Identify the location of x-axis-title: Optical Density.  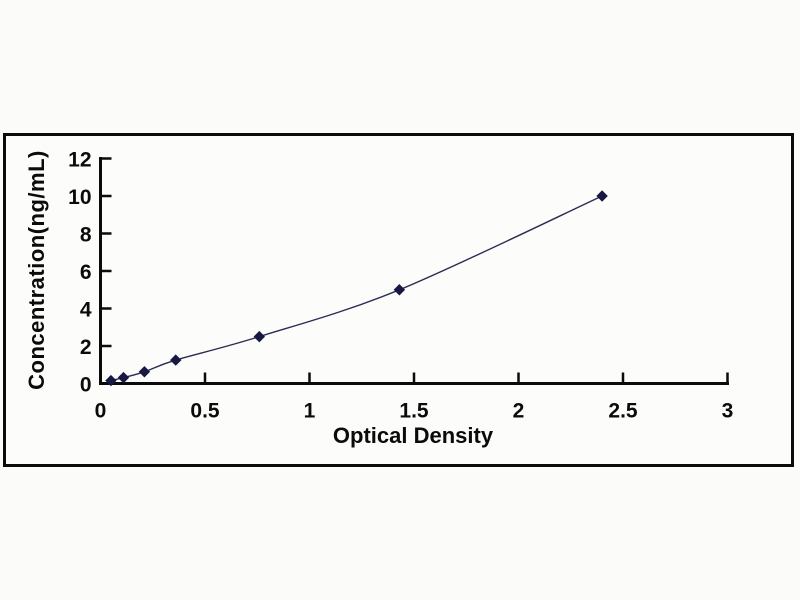
(413, 435).